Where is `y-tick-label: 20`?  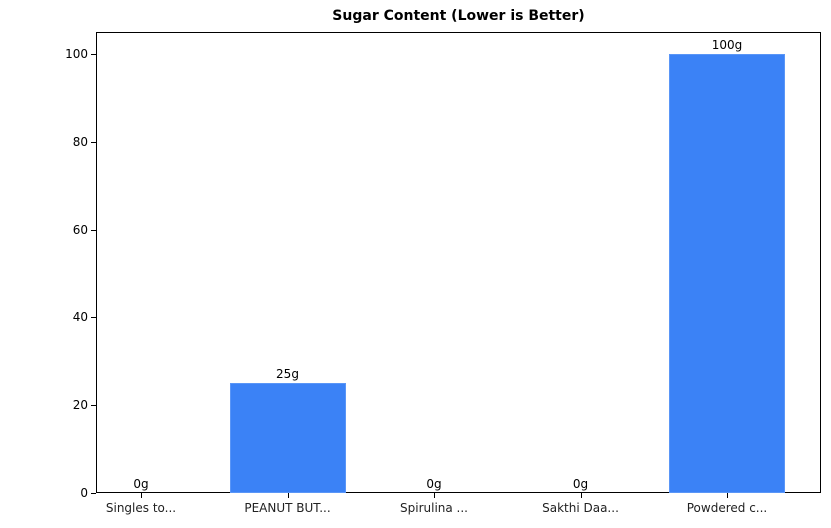
y-tick-label: 20 is located at coordinates (80, 405).